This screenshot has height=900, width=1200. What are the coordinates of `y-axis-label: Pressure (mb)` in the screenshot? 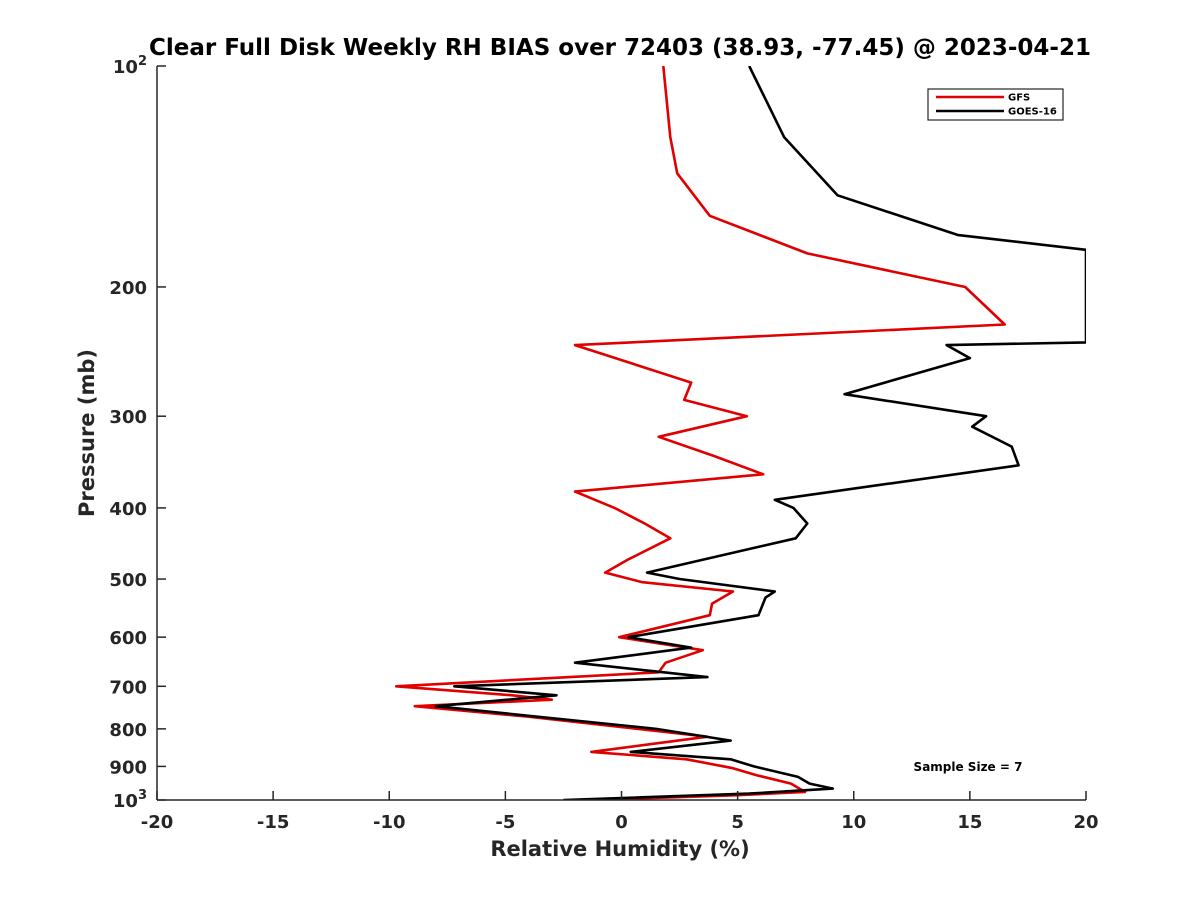 It's located at (87, 433).